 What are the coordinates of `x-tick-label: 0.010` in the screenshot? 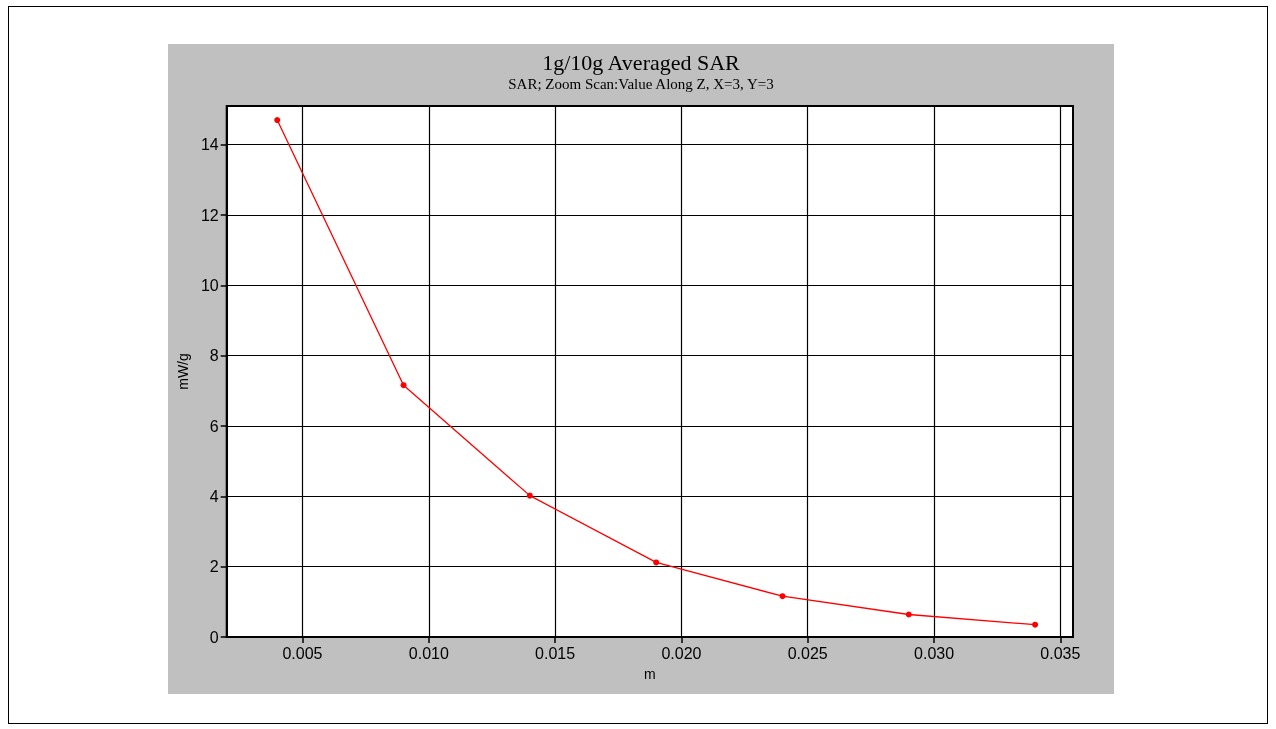 It's located at (428, 653).